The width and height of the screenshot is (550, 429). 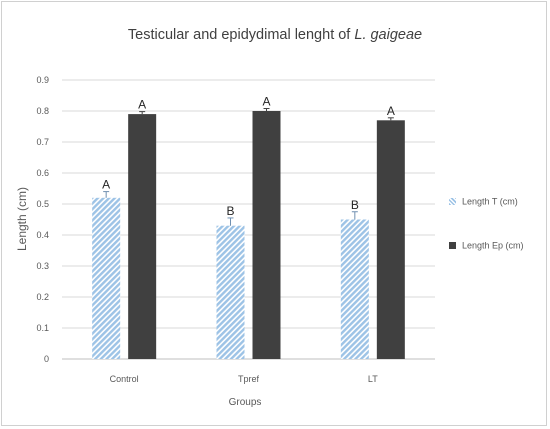 I want to click on chart-title-text: Testicular and epidydimal lenght of, so click(x=239, y=35).